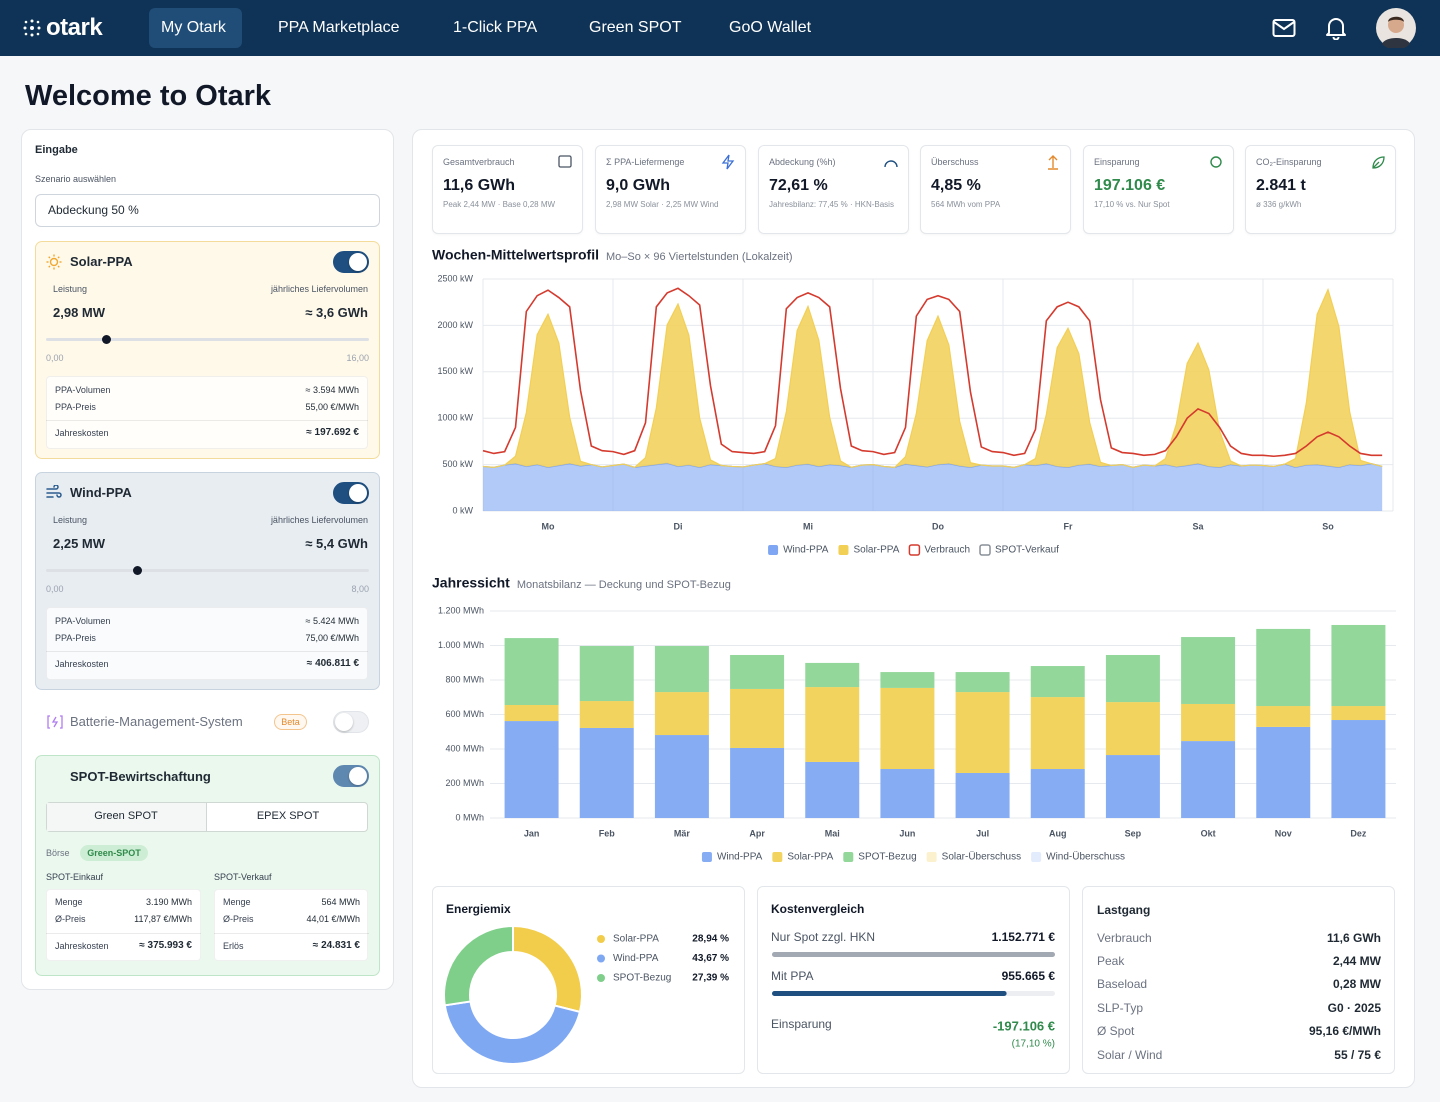 The height and width of the screenshot is (1102, 1440). I want to click on row-value: 0,28 MW, so click(1356, 984).